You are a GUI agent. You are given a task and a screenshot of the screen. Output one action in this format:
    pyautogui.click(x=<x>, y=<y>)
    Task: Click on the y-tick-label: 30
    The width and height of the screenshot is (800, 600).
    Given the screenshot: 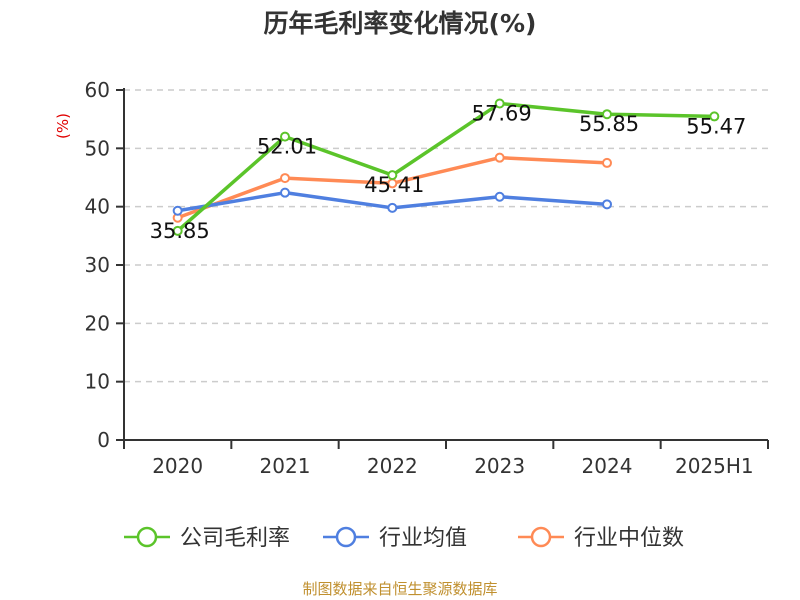 What is the action you would take?
    pyautogui.click(x=97, y=265)
    